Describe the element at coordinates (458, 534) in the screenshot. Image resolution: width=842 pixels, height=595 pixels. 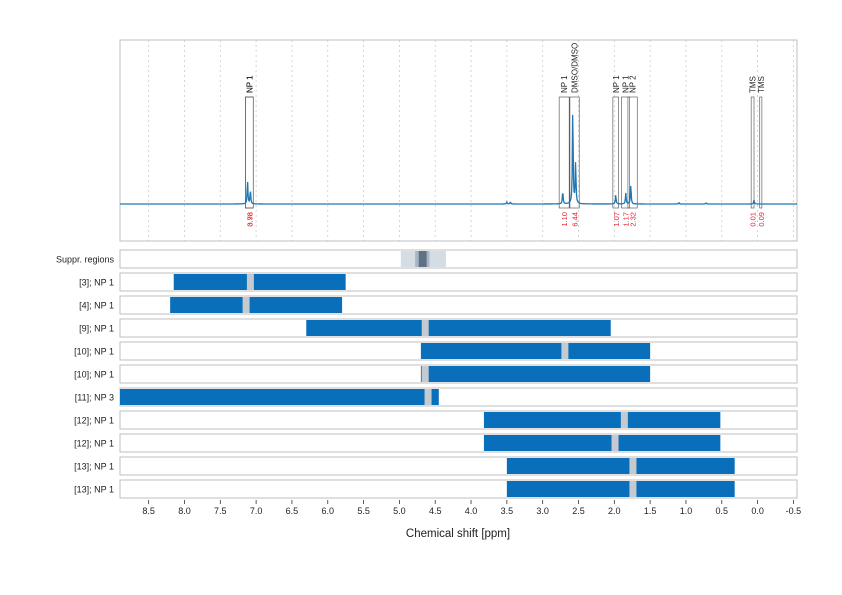
I see `x-axis-label: Chemical shift [ppm]` at that location.